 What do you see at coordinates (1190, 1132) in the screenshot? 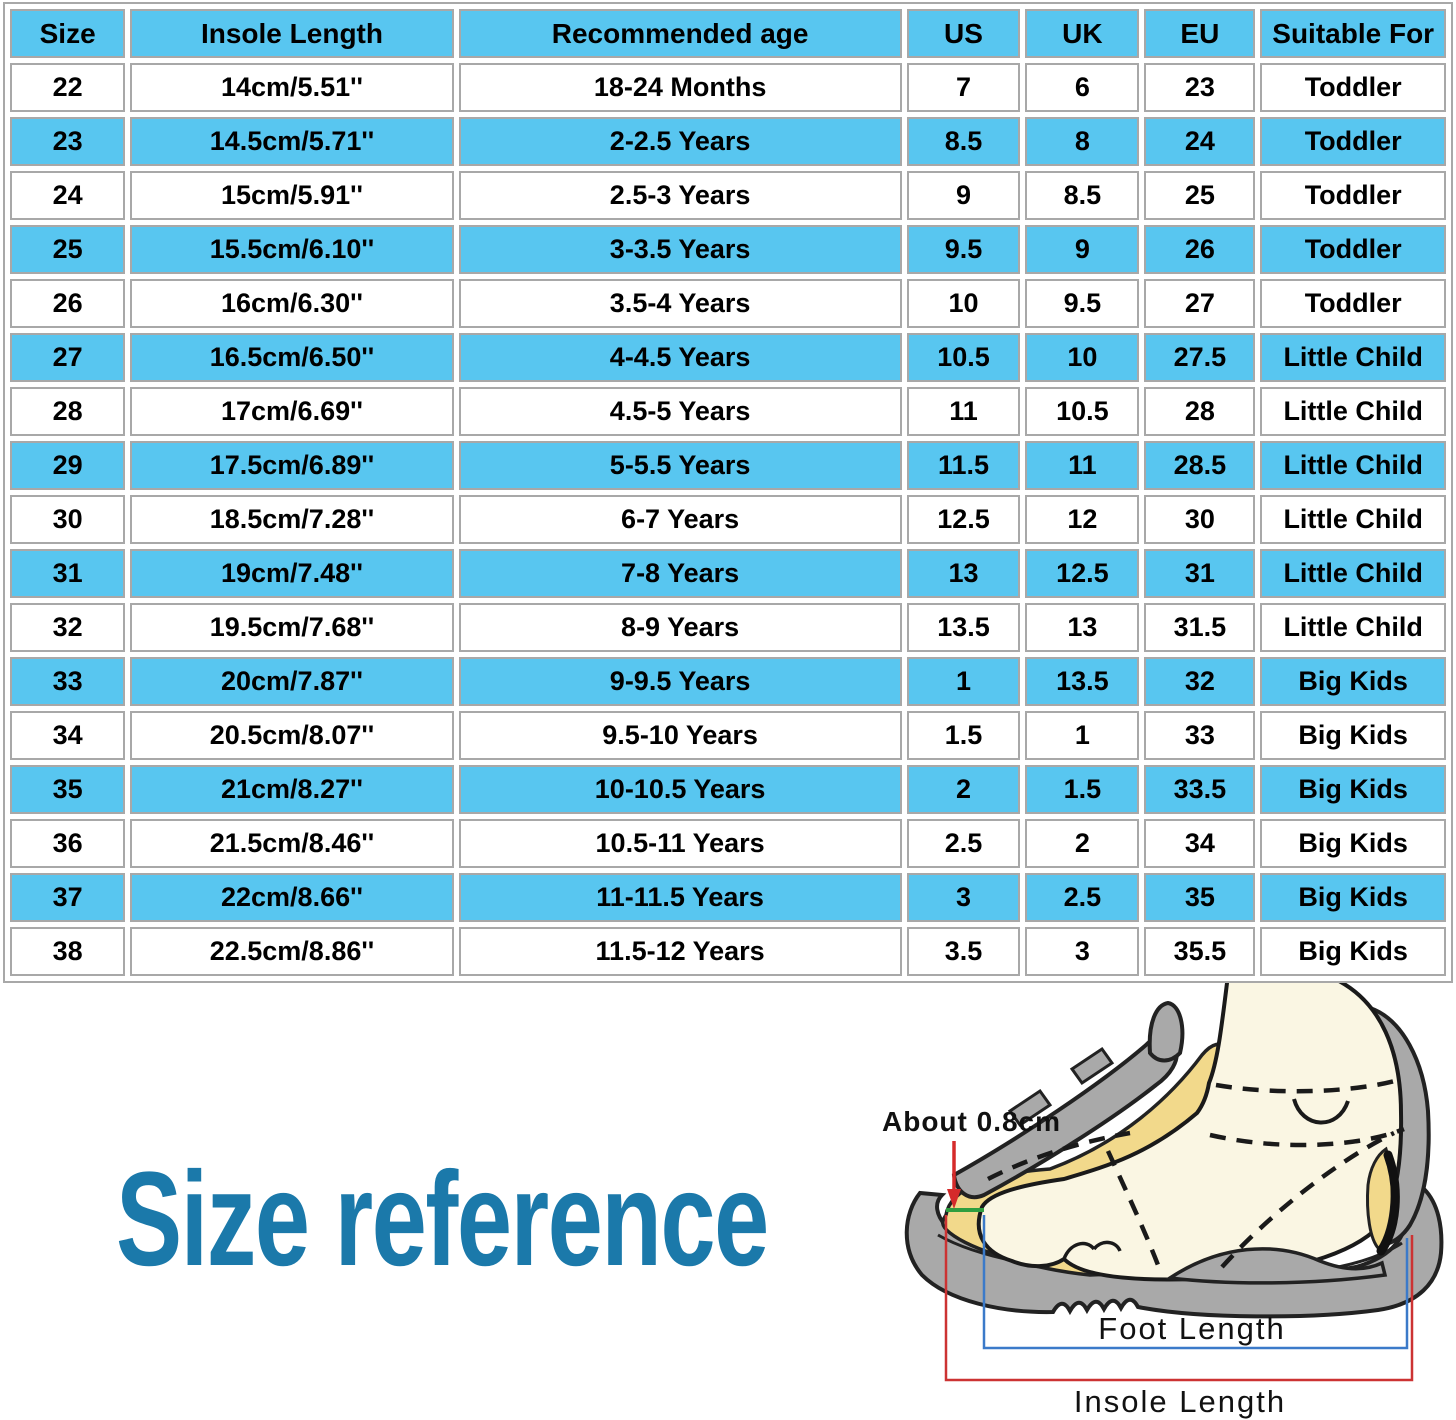
I see `foot` at bounding box center [1190, 1132].